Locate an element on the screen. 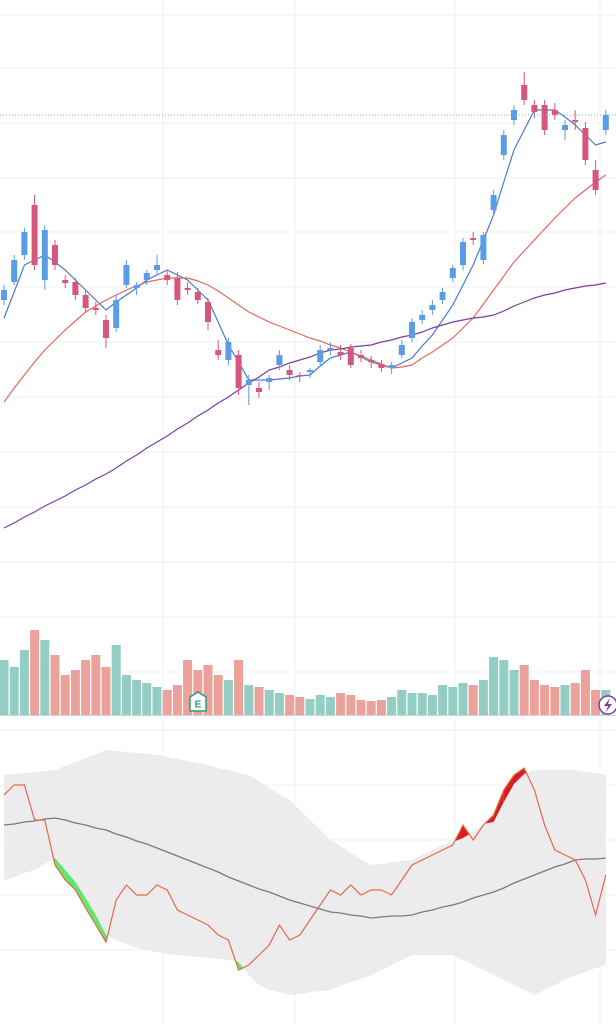 This screenshot has height=1024, width=616. mid-line is located at coordinates (304, 868).